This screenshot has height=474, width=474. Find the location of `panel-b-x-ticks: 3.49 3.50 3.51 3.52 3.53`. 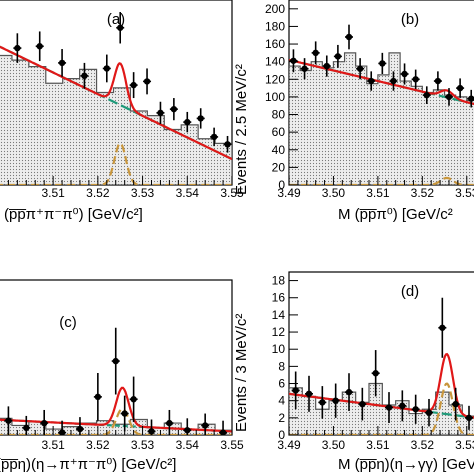

panel-b-x-ticks: 3.49 3.50 3.51 3.52 3.53 is located at coordinates (375, 188).